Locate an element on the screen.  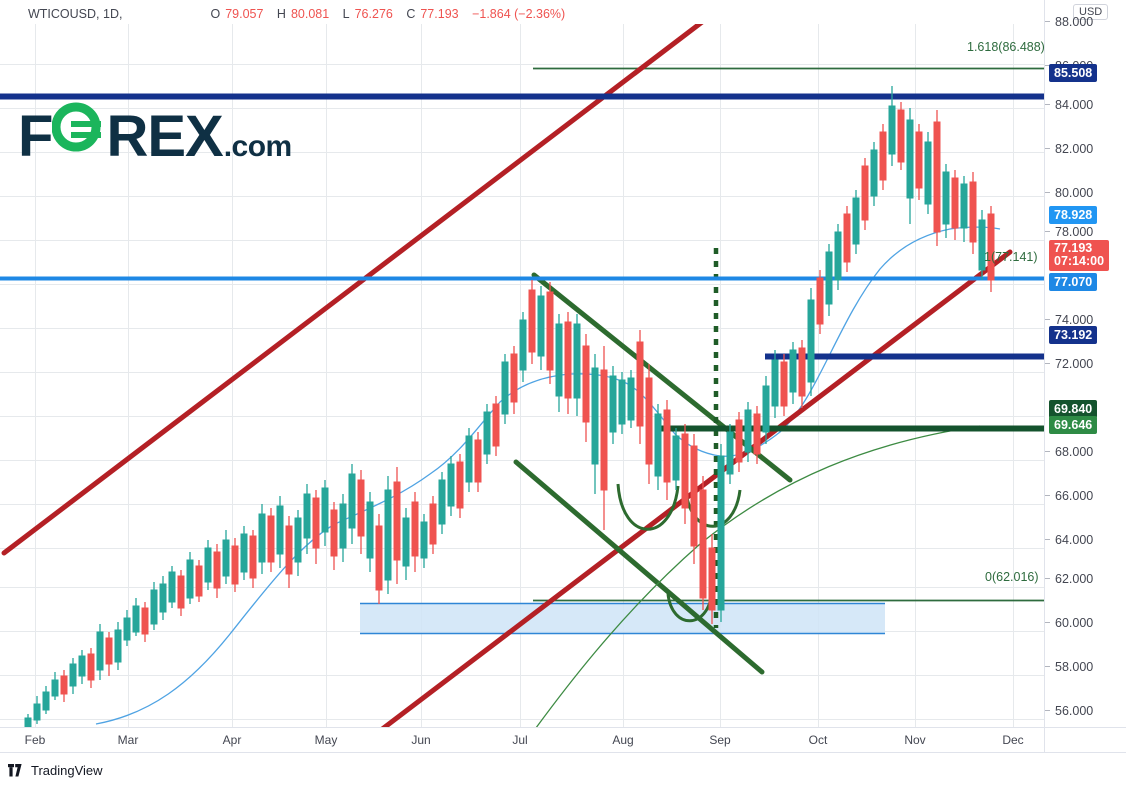
logo-text-dotcom: .com is located at coordinates (258, 146).